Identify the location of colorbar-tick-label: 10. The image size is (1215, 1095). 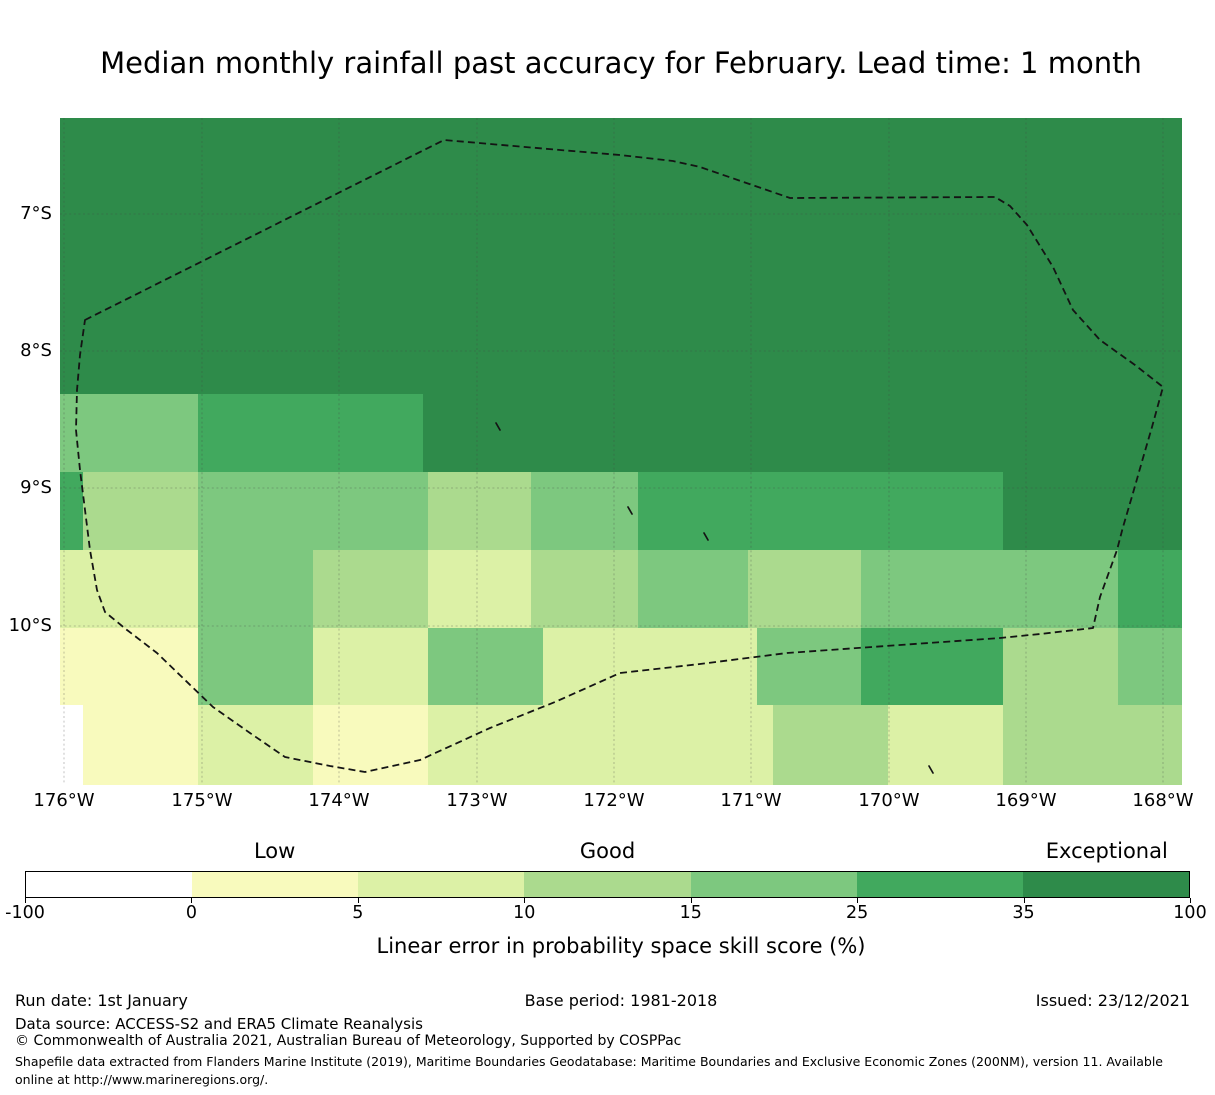
(524, 913).